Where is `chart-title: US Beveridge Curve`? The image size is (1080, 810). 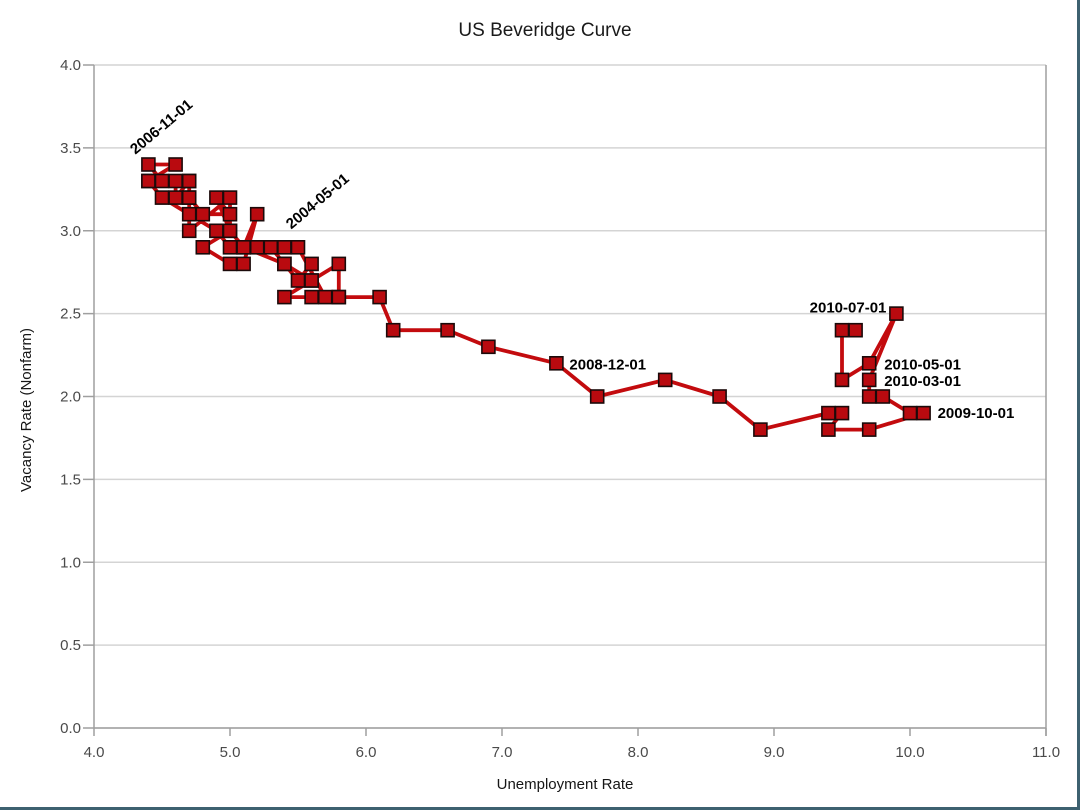 chart-title: US Beveridge Curve is located at coordinates (544, 30).